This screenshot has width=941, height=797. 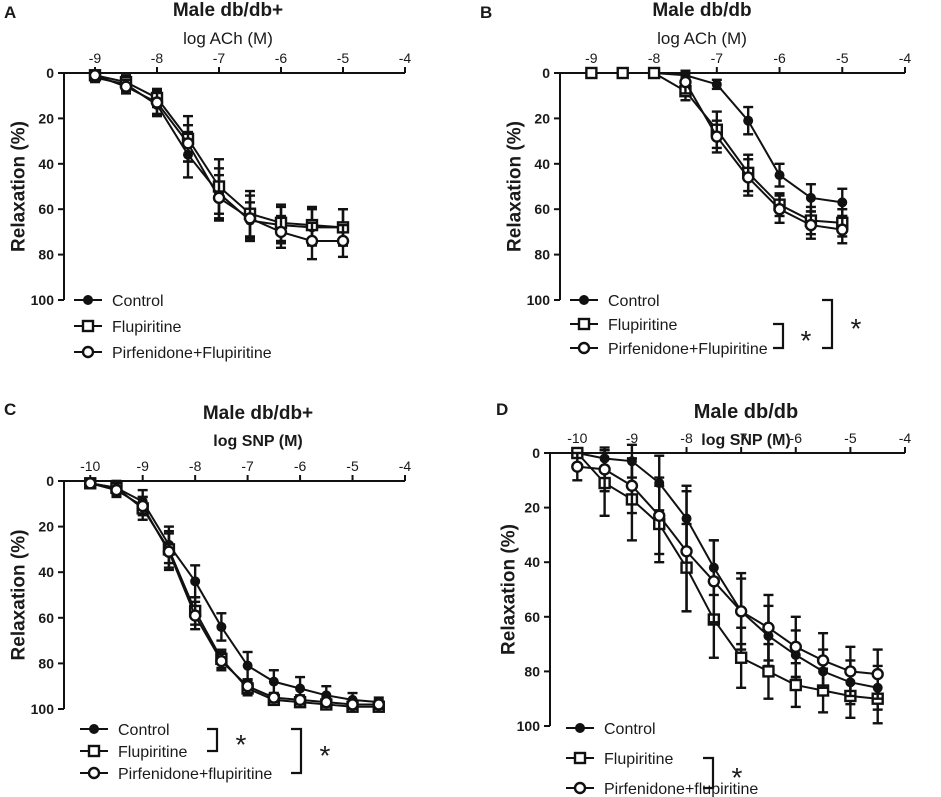 What do you see at coordinates (195, 774) in the screenshot?
I see `legend-label: Pirfenidone+flupiritine` at bounding box center [195, 774].